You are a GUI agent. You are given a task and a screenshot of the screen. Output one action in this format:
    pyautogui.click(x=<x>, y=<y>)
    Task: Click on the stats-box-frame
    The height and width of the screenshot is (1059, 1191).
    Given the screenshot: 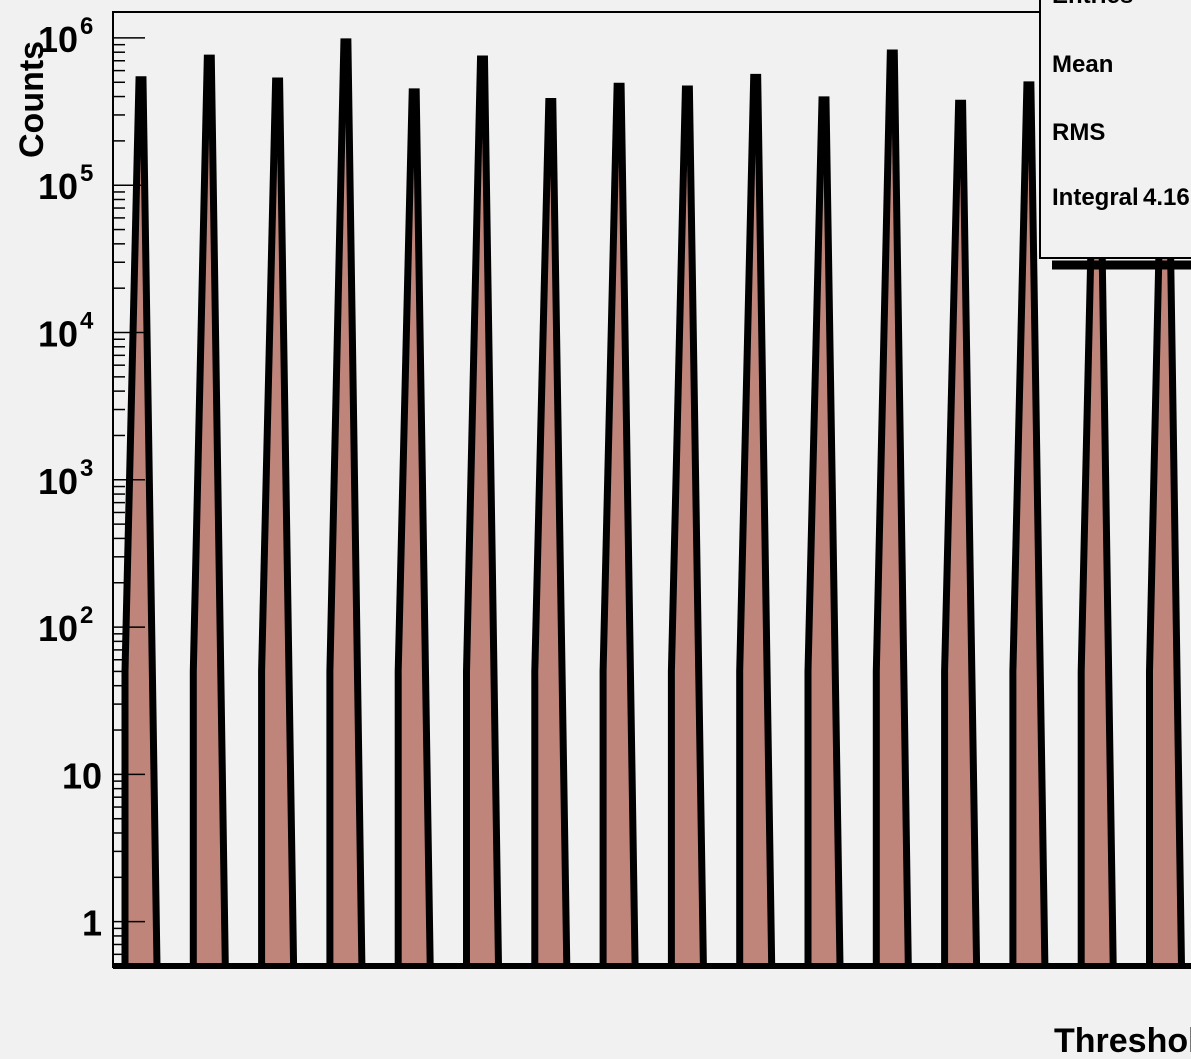 What is the action you would take?
    pyautogui.click(x=1115, y=129)
    